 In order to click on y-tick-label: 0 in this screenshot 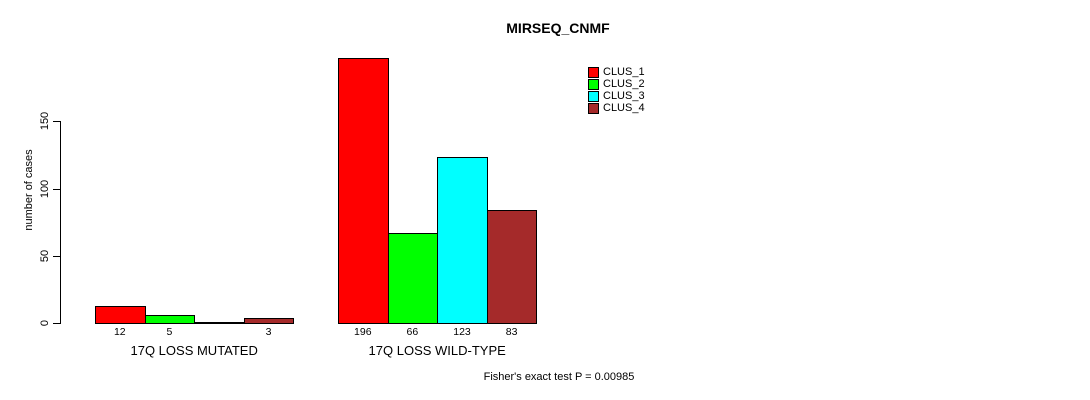, I will do `click(45, 323)`.